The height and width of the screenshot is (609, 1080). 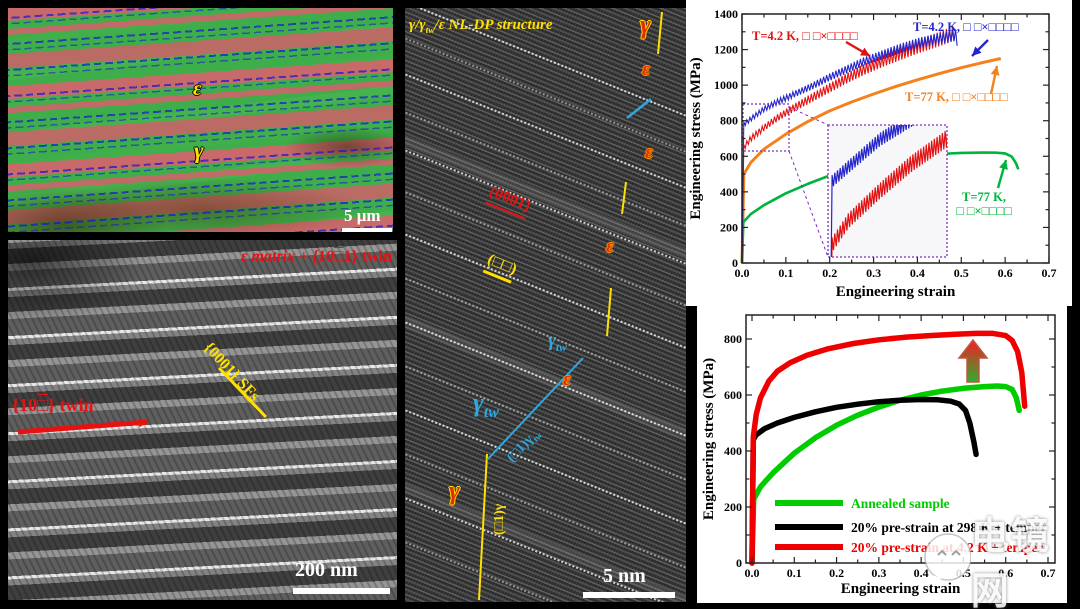 I want to click on hrtem-title: γ/γtw/ε NL-DP structure, so click(x=481, y=27).